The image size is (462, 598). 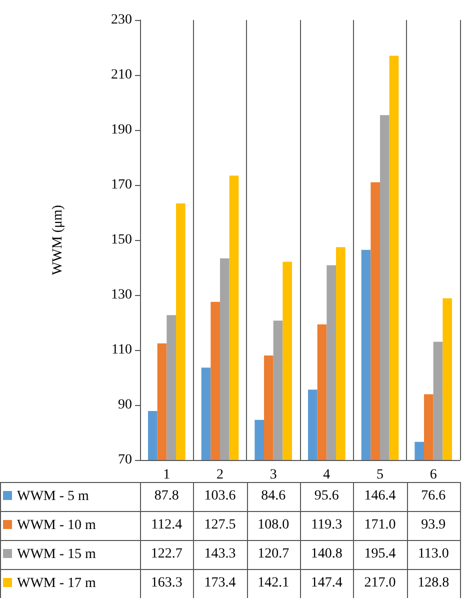 What do you see at coordinates (433, 554) in the screenshot?
I see `data-label: 113.0` at bounding box center [433, 554].